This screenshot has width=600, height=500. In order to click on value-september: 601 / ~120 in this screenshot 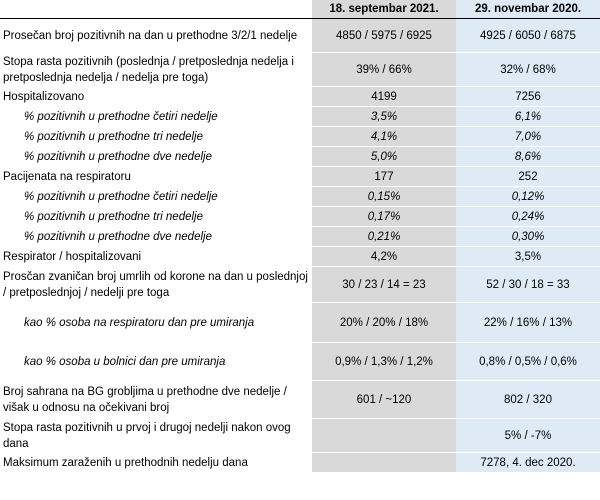, I will do `click(384, 399)`.